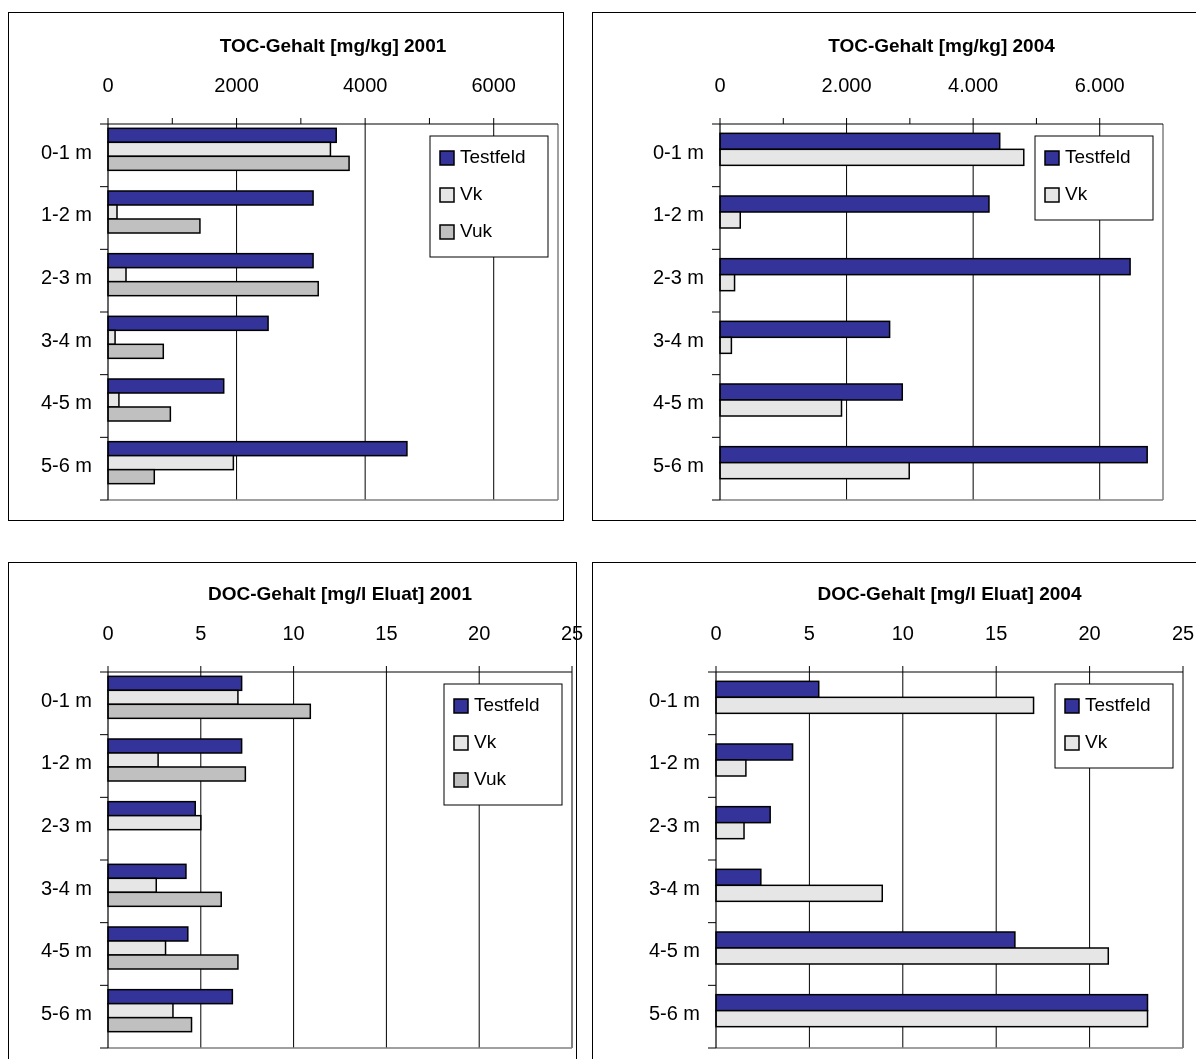  What do you see at coordinates (340, 593) in the screenshot?
I see `chart-title: DOC-Gehalt [mg/l Eluat] 2001` at bounding box center [340, 593].